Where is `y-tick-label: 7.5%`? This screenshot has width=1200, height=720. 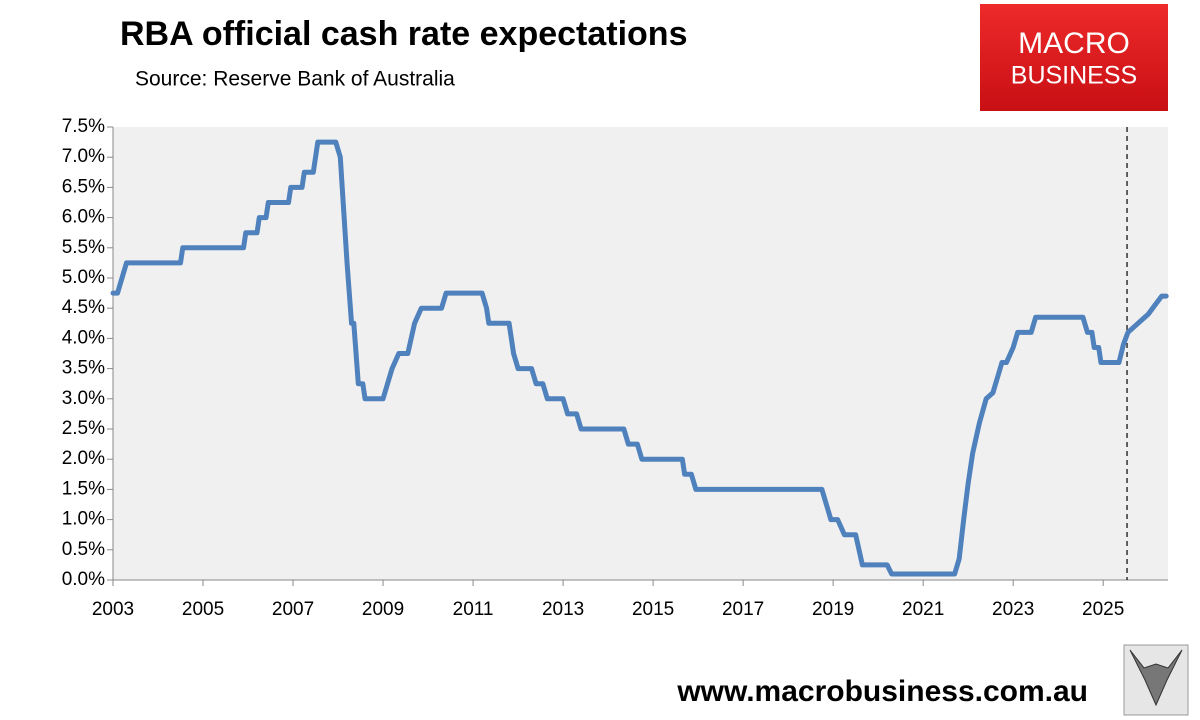
y-tick-label: 7.5% is located at coordinates (83, 126).